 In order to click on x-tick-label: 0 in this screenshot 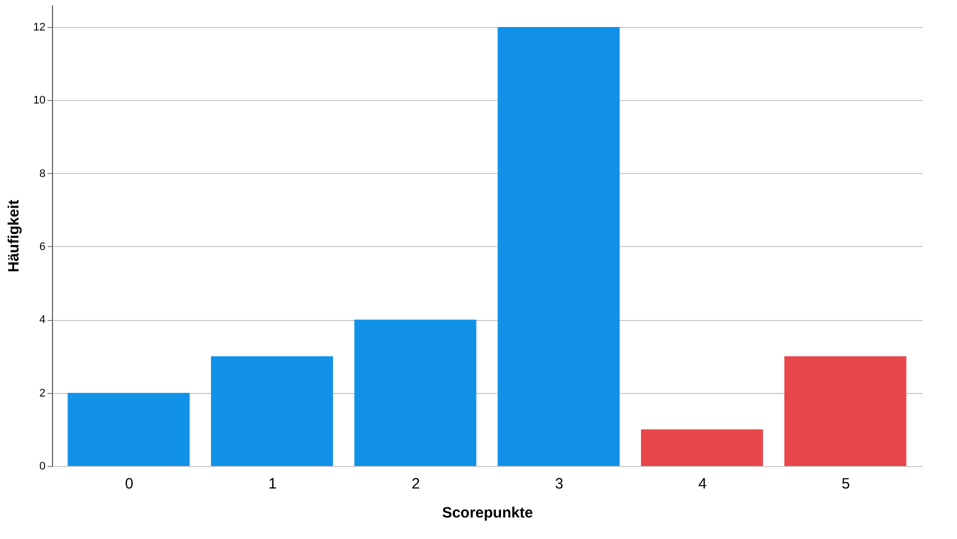, I will do `click(129, 484)`.